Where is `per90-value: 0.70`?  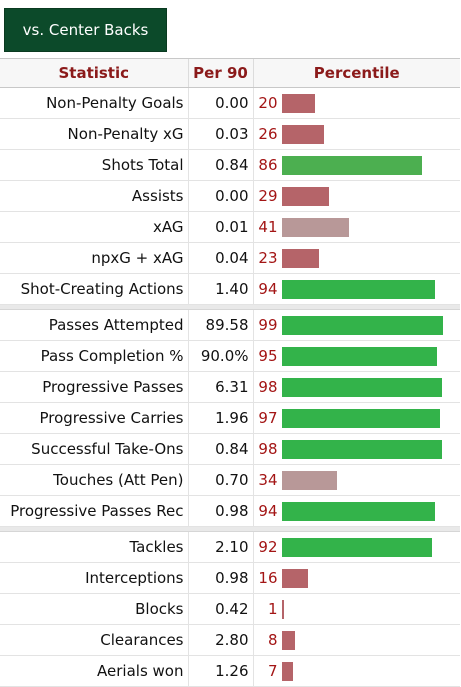
per90-value: 0.70 is located at coordinates (220, 480).